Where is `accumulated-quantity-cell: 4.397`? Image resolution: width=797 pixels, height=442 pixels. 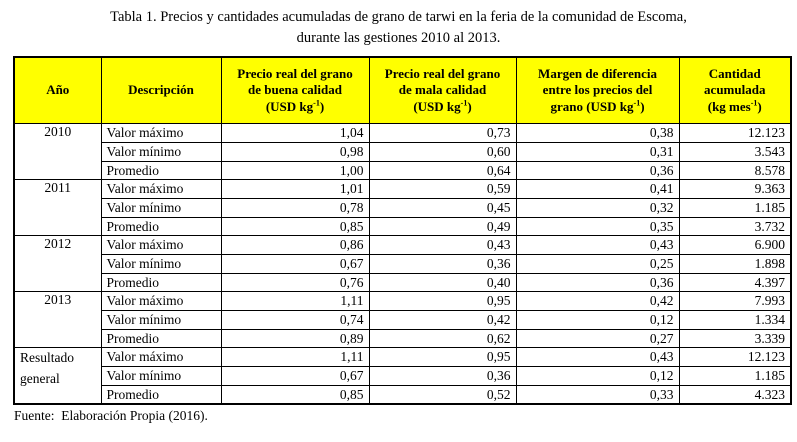
accumulated-quantity-cell: 4.397 is located at coordinates (735, 282).